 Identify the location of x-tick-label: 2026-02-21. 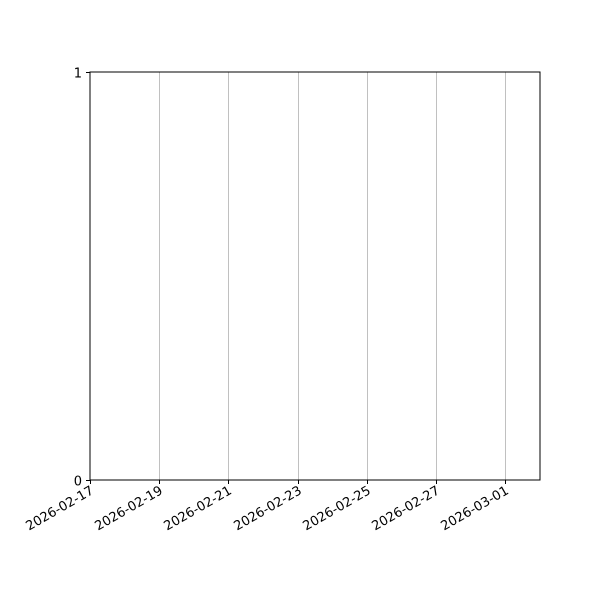
(198, 508).